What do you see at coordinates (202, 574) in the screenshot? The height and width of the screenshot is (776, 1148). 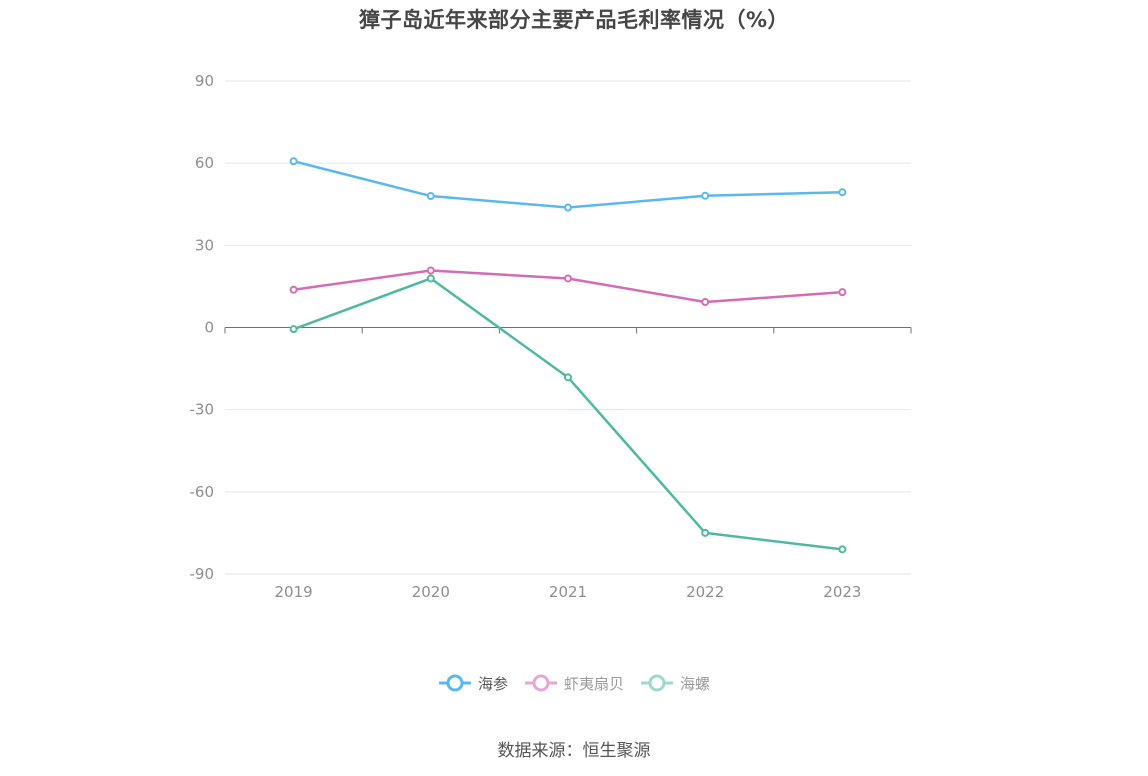 I see `y-tick-label-6: -90` at bounding box center [202, 574].